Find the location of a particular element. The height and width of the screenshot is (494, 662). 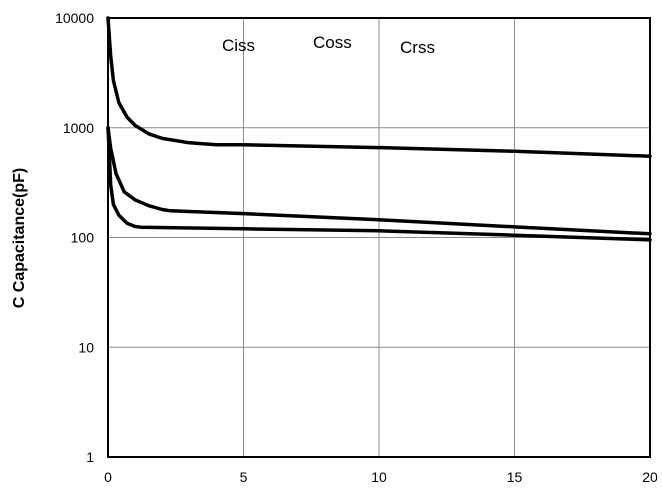

series-label-crss: Crss is located at coordinates (417, 47).